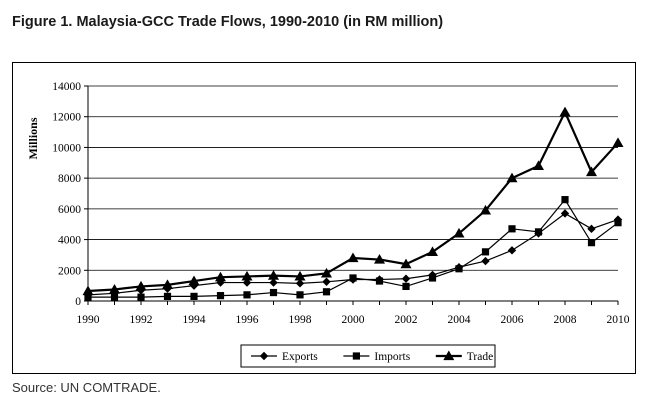  What do you see at coordinates (141, 320) in the screenshot?
I see `x-tick-label: 1992` at bounding box center [141, 320].